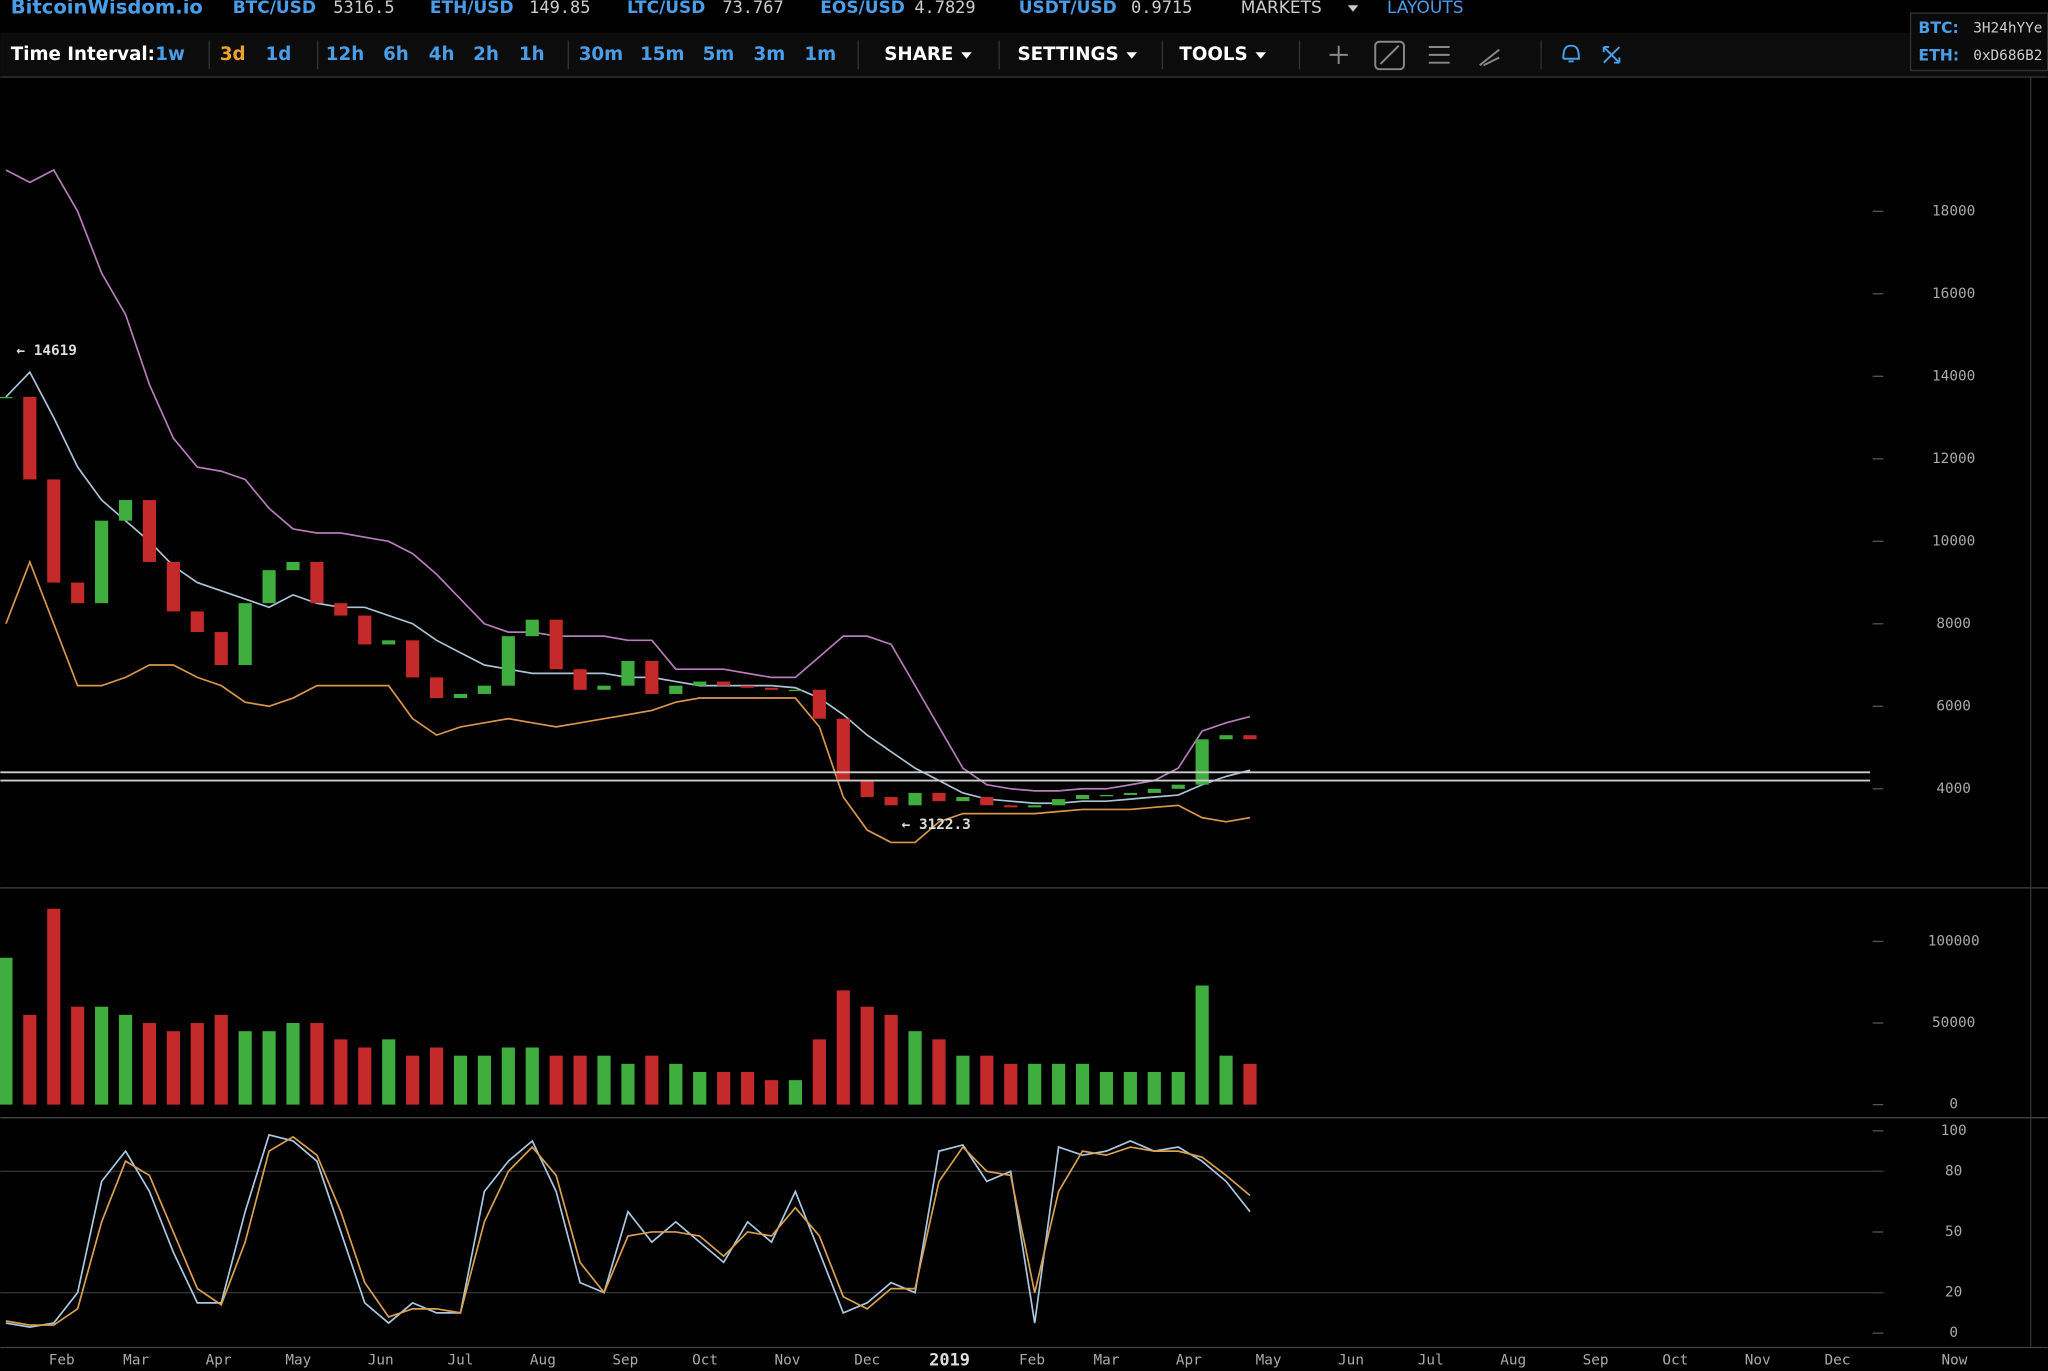 Image resolution: width=2048 pixels, height=1371 pixels. I want to click on y-tick-label: 6000, so click(1953, 706).